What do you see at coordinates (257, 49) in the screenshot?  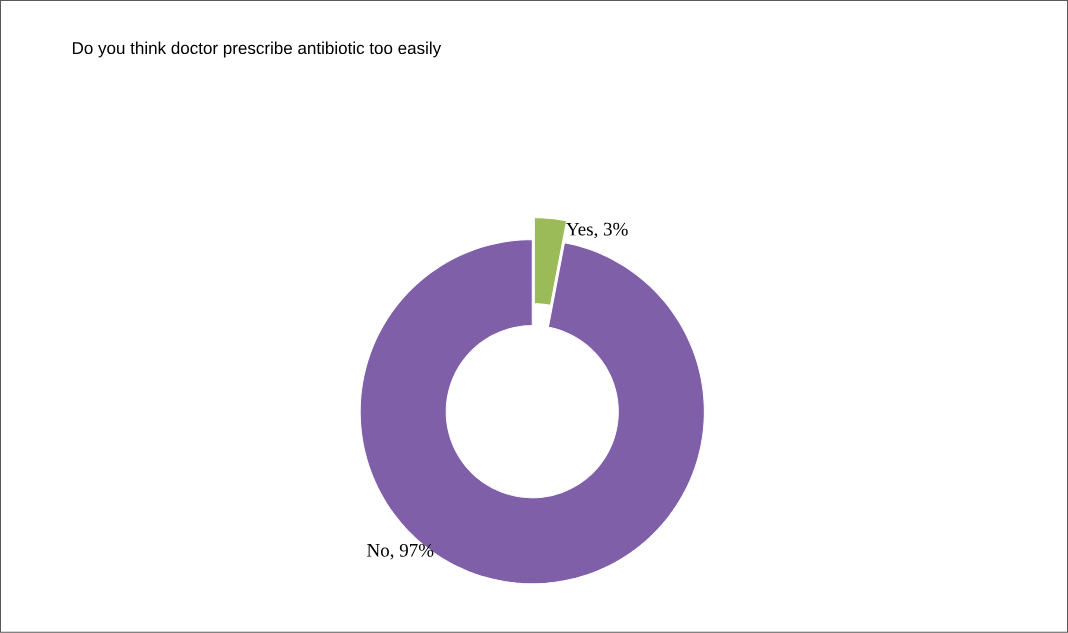 I see `chart-title: Do you think doctor prescribe antibiotic too easily` at bounding box center [257, 49].